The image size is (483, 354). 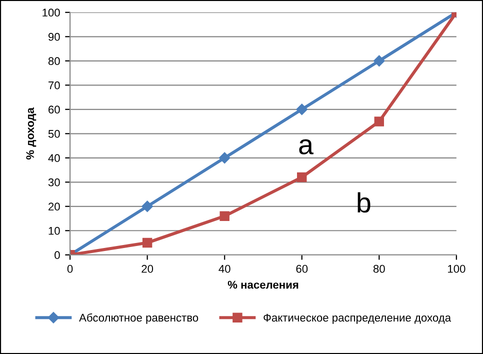 What do you see at coordinates (57, 255) in the screenshot?
I see `y-tick-label: 0` at bounding box center [57, 255].